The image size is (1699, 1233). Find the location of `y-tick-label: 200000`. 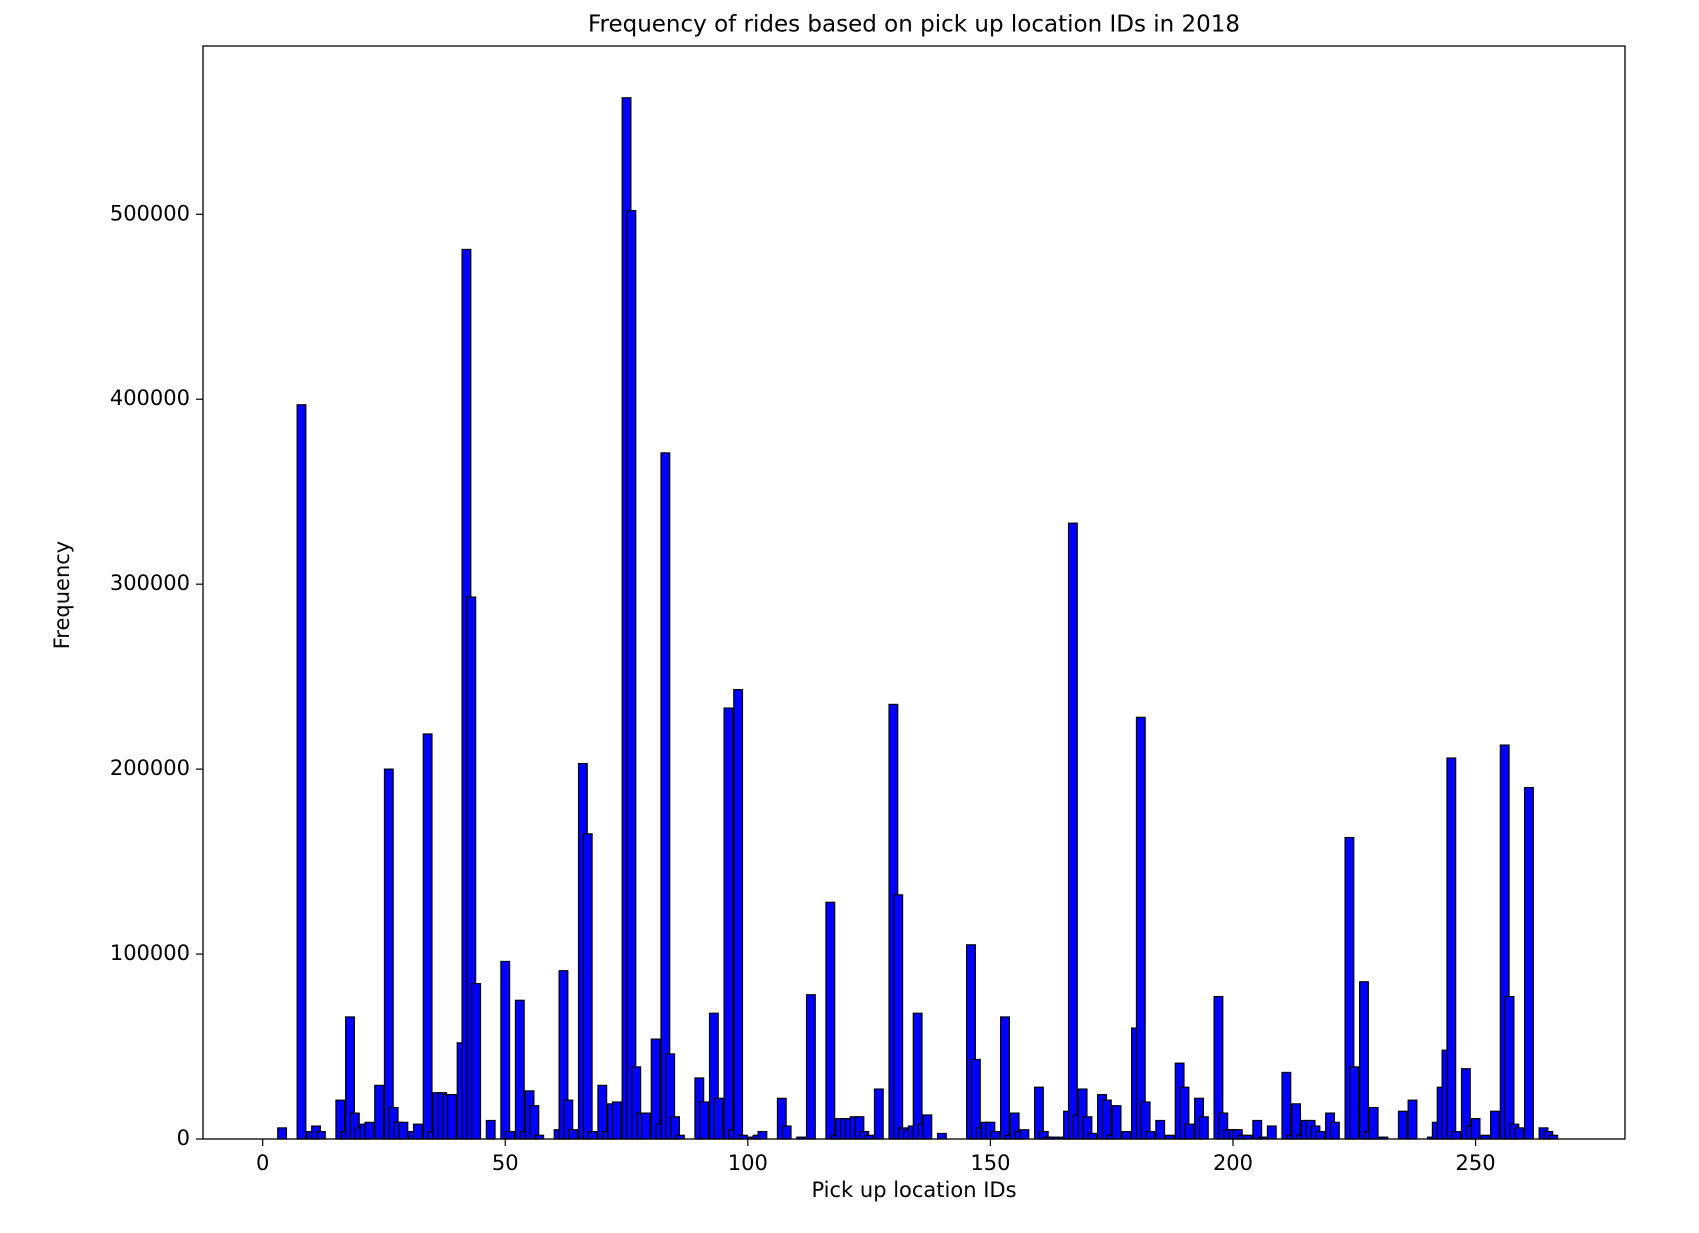

y-tick-label: 200000 is located at coordinates (150, 768).